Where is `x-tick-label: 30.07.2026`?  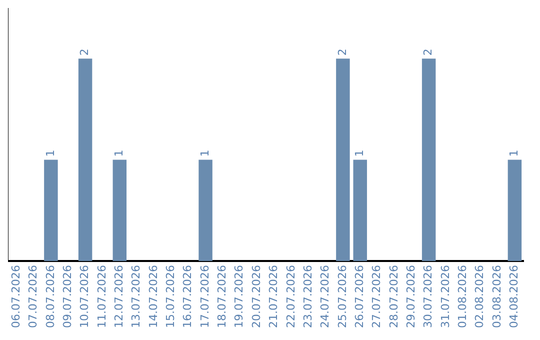
x-tick-label: 30.07.2026 is located at coordinates (428, 296).